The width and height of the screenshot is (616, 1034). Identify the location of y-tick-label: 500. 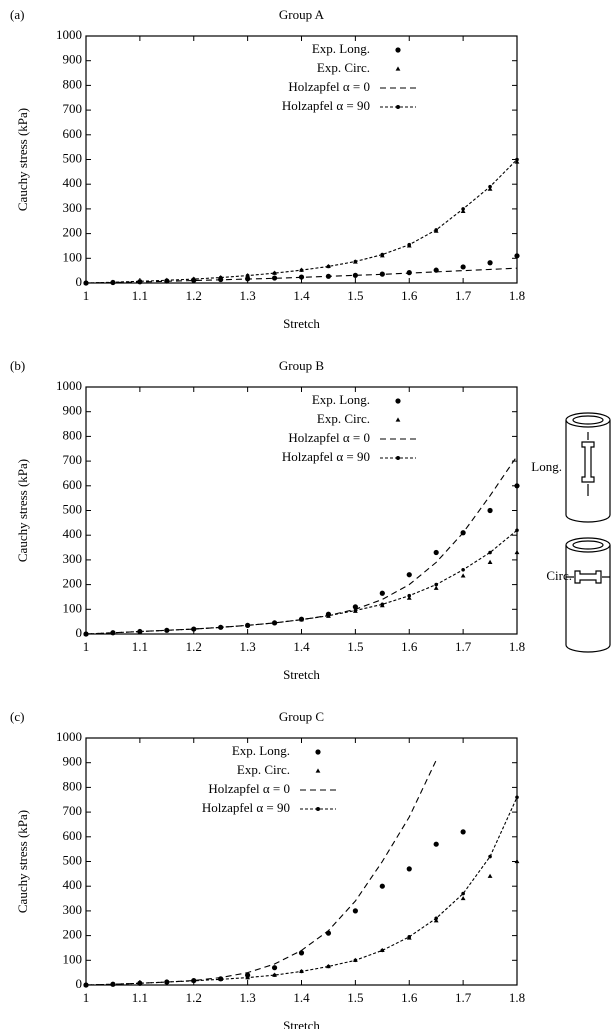
(73, 859).